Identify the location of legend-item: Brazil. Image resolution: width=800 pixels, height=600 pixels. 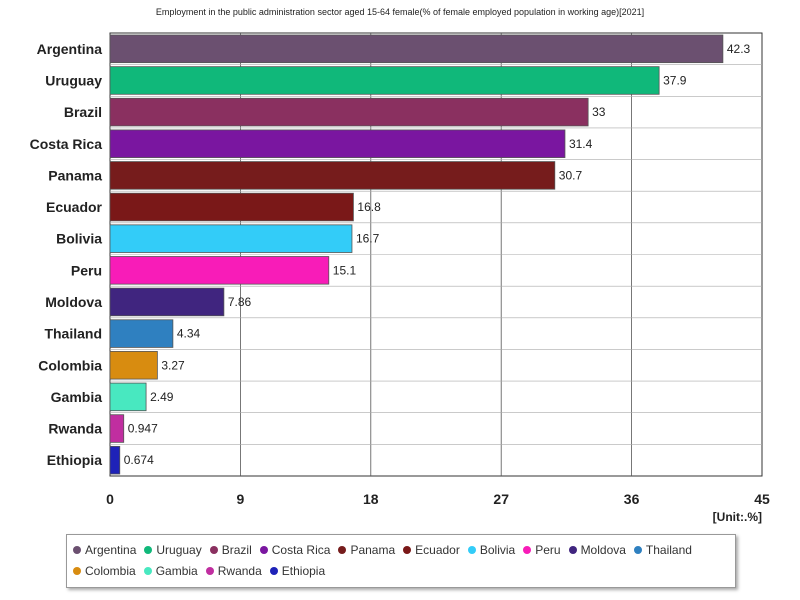
(230, 549).